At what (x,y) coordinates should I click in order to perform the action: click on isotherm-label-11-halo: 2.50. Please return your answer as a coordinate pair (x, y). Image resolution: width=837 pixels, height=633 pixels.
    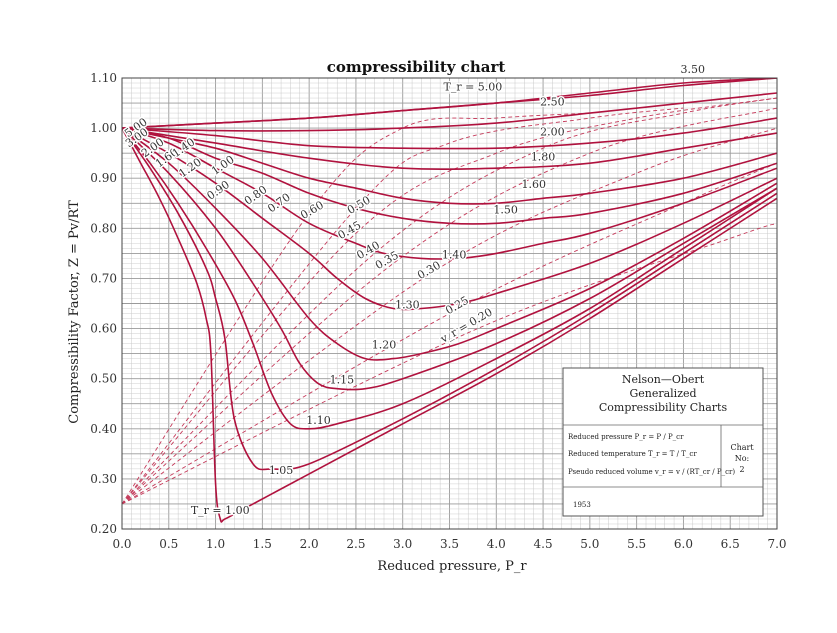
    Looking at the image, I should click on (552, 102).